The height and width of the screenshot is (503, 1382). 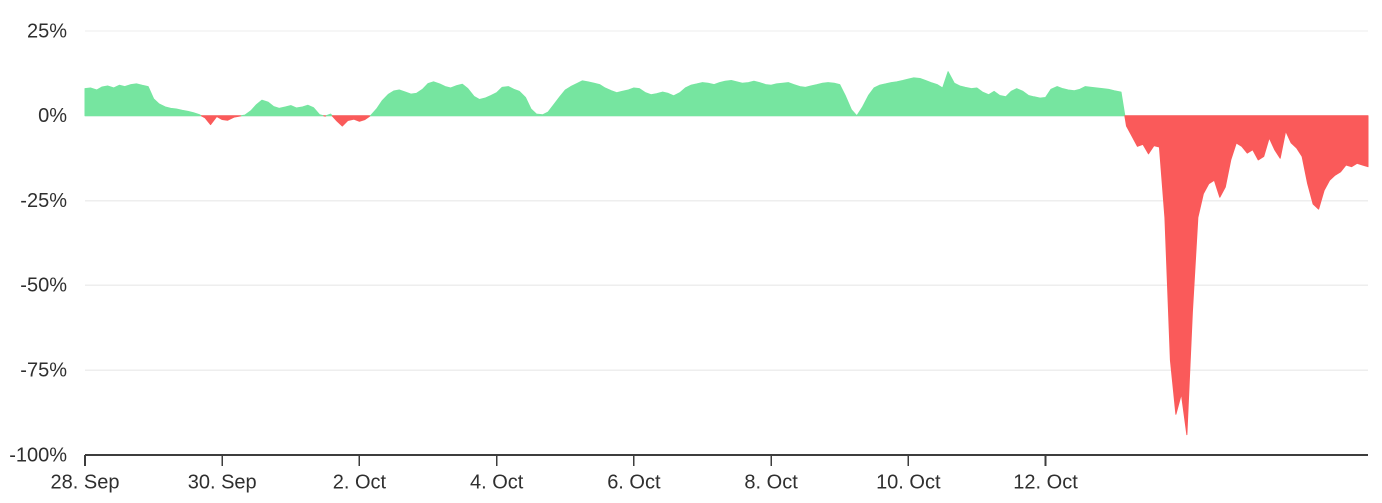 What do you see at coordinates (908, 483) in the screenshot?
I see `x-tick-label: 10. Oct` at bounding box center [908, 483].